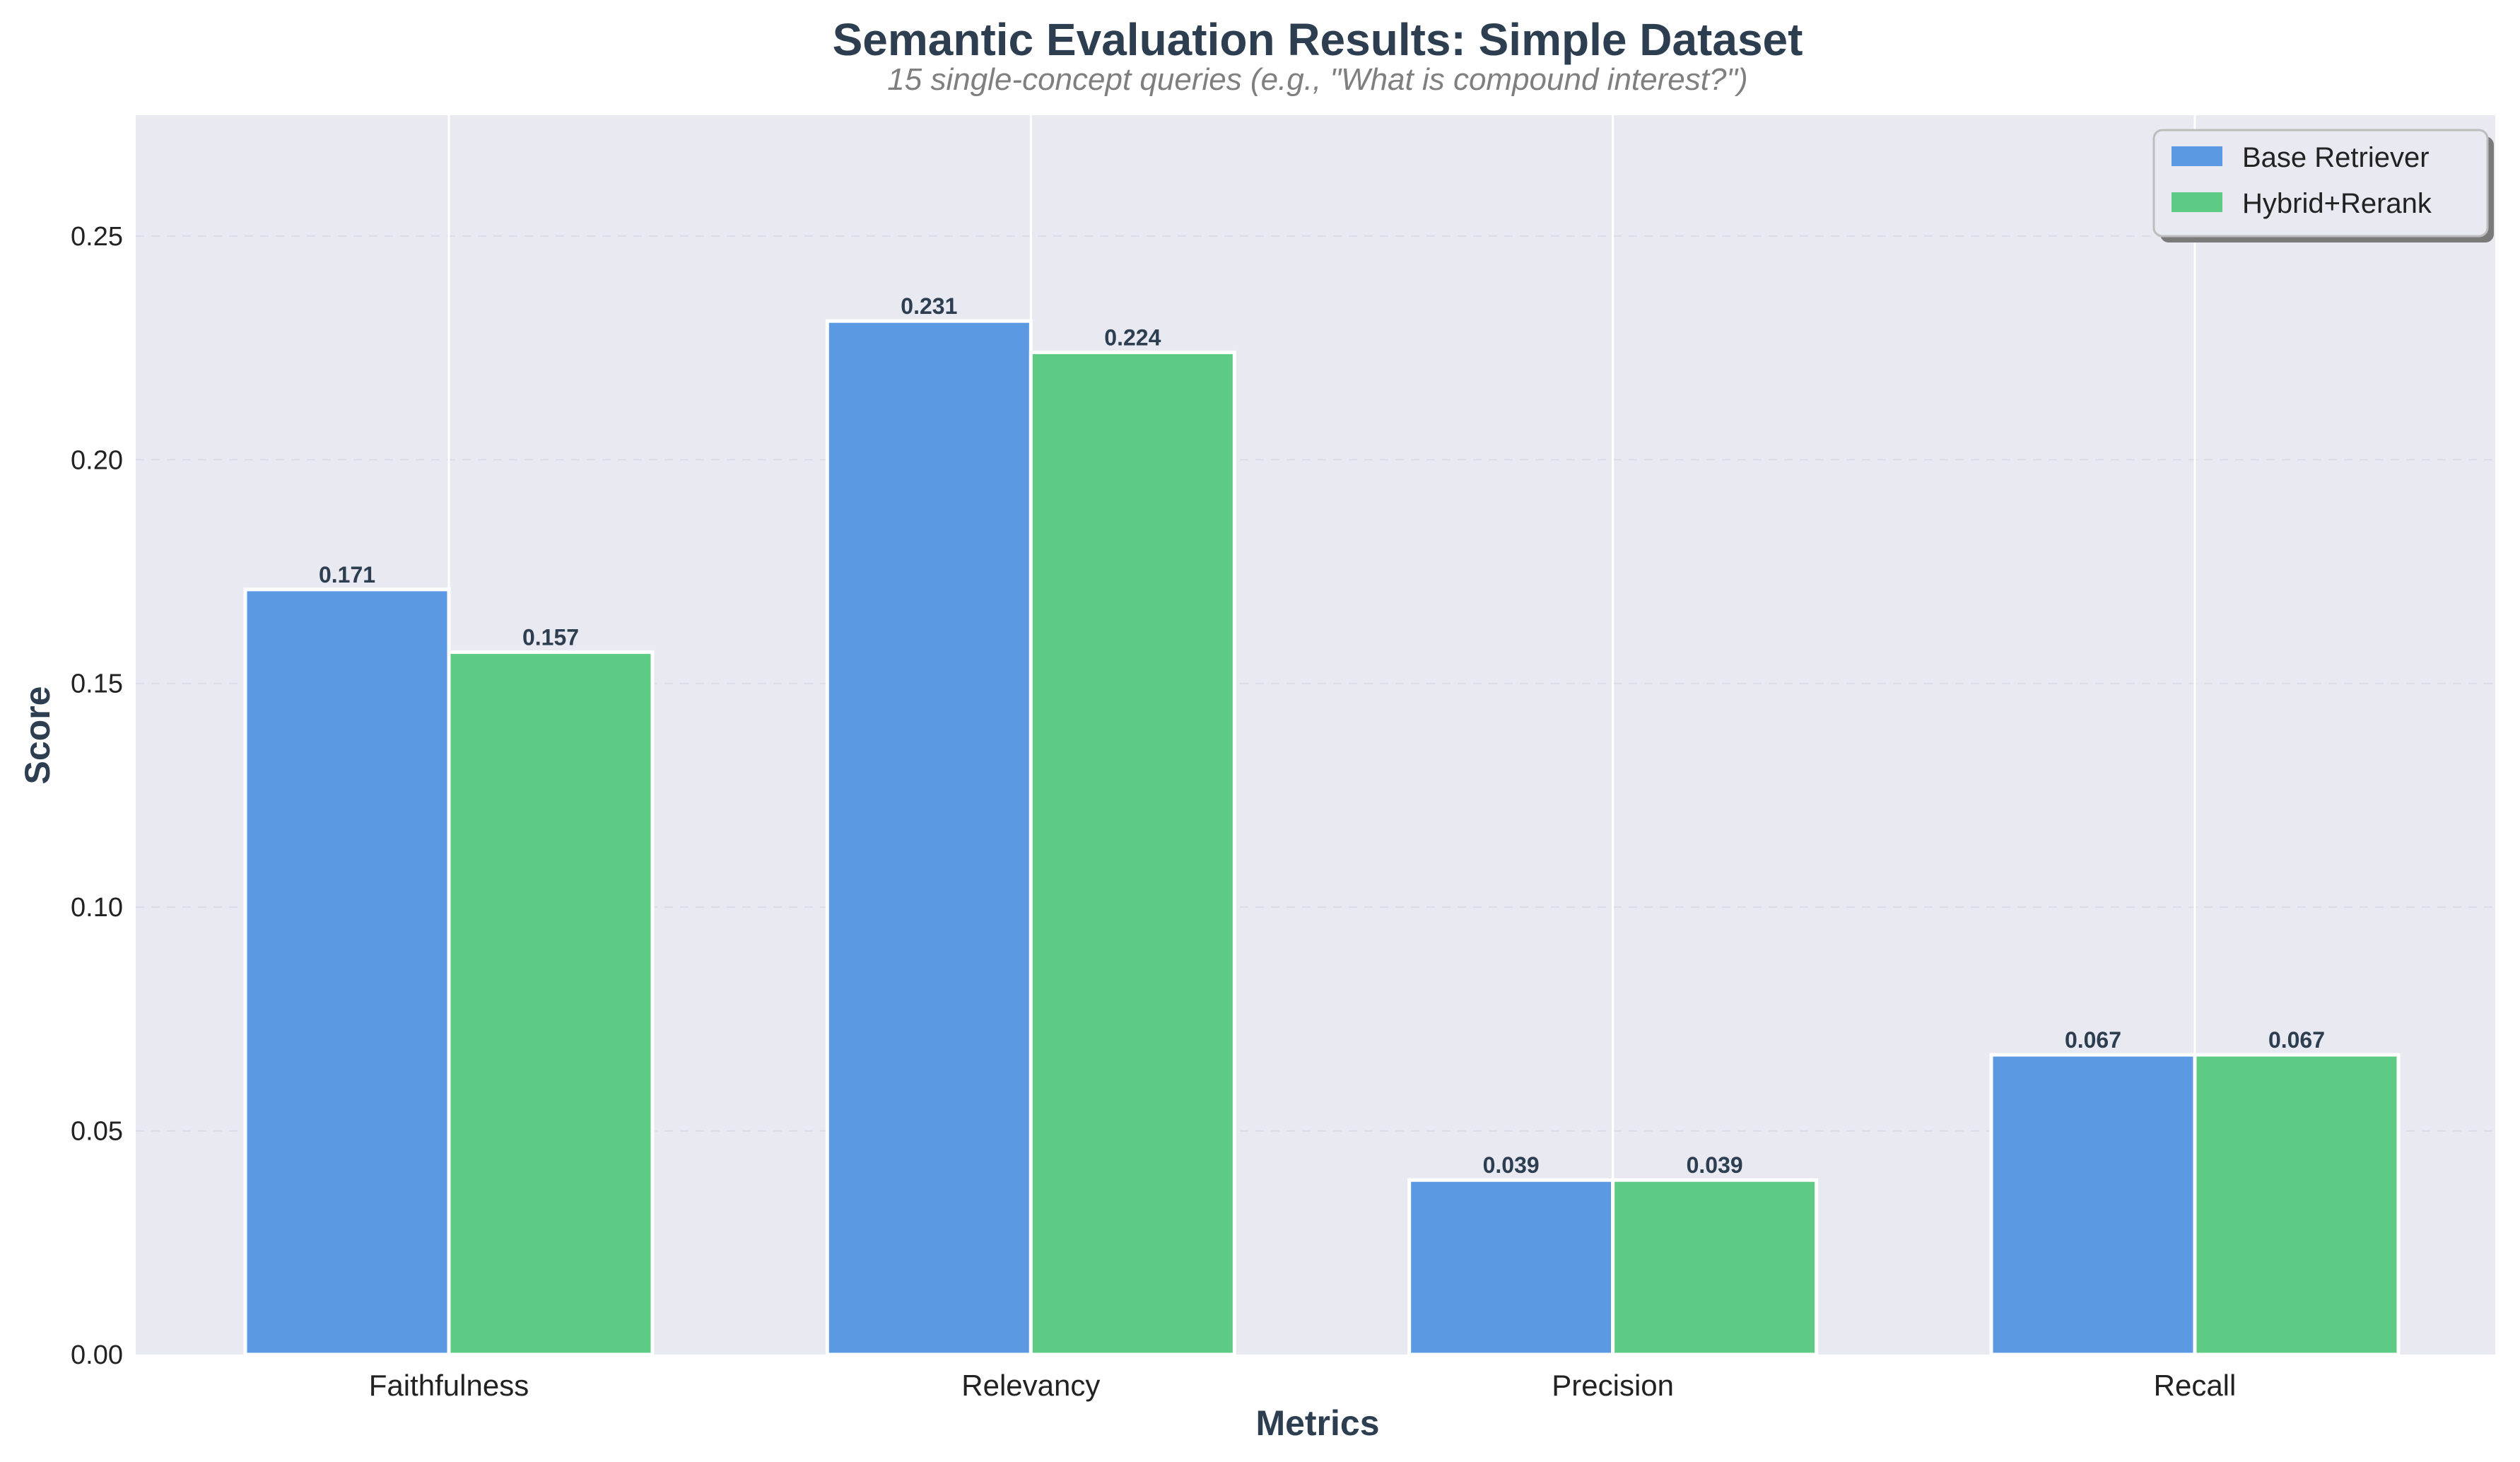 This screenshot has width=2520, height=1462. What do you see at coordinates (1132, 853) in the screenshot?
I see `bar-hybrid-rerank-relevancy` at bounding box center [1132, 853].